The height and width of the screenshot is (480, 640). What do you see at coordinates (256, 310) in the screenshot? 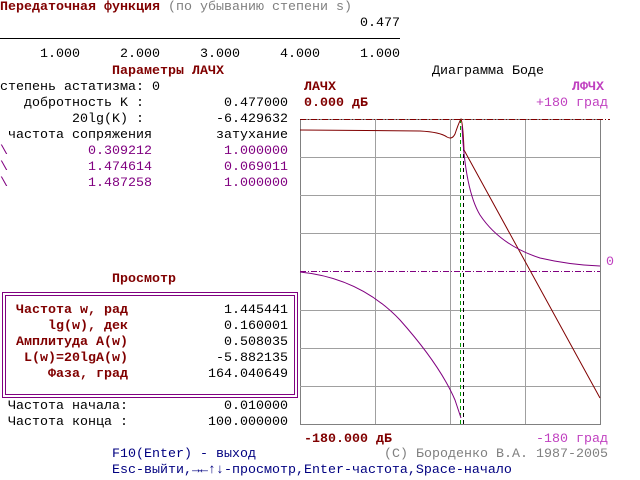
I see `value: 1.445441` at bounding box center [256, 310].